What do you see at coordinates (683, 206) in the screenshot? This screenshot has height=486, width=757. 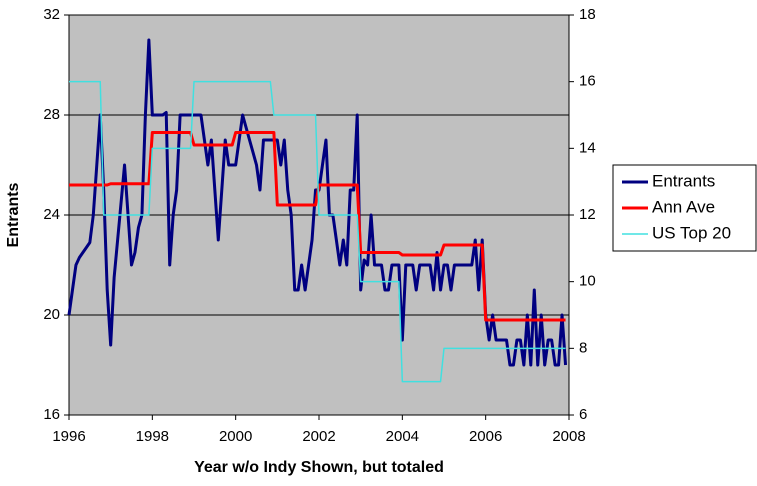 I see `legend-label: Ann Ave` at bounding box center [683, 206].